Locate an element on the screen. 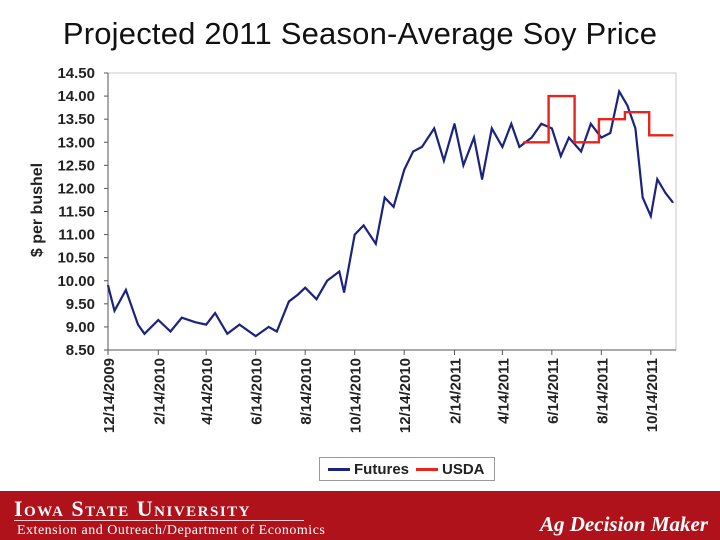 This screenshot has width=720, height=540. legend-entry-usda: USDA is located at coordinates (450, 469).